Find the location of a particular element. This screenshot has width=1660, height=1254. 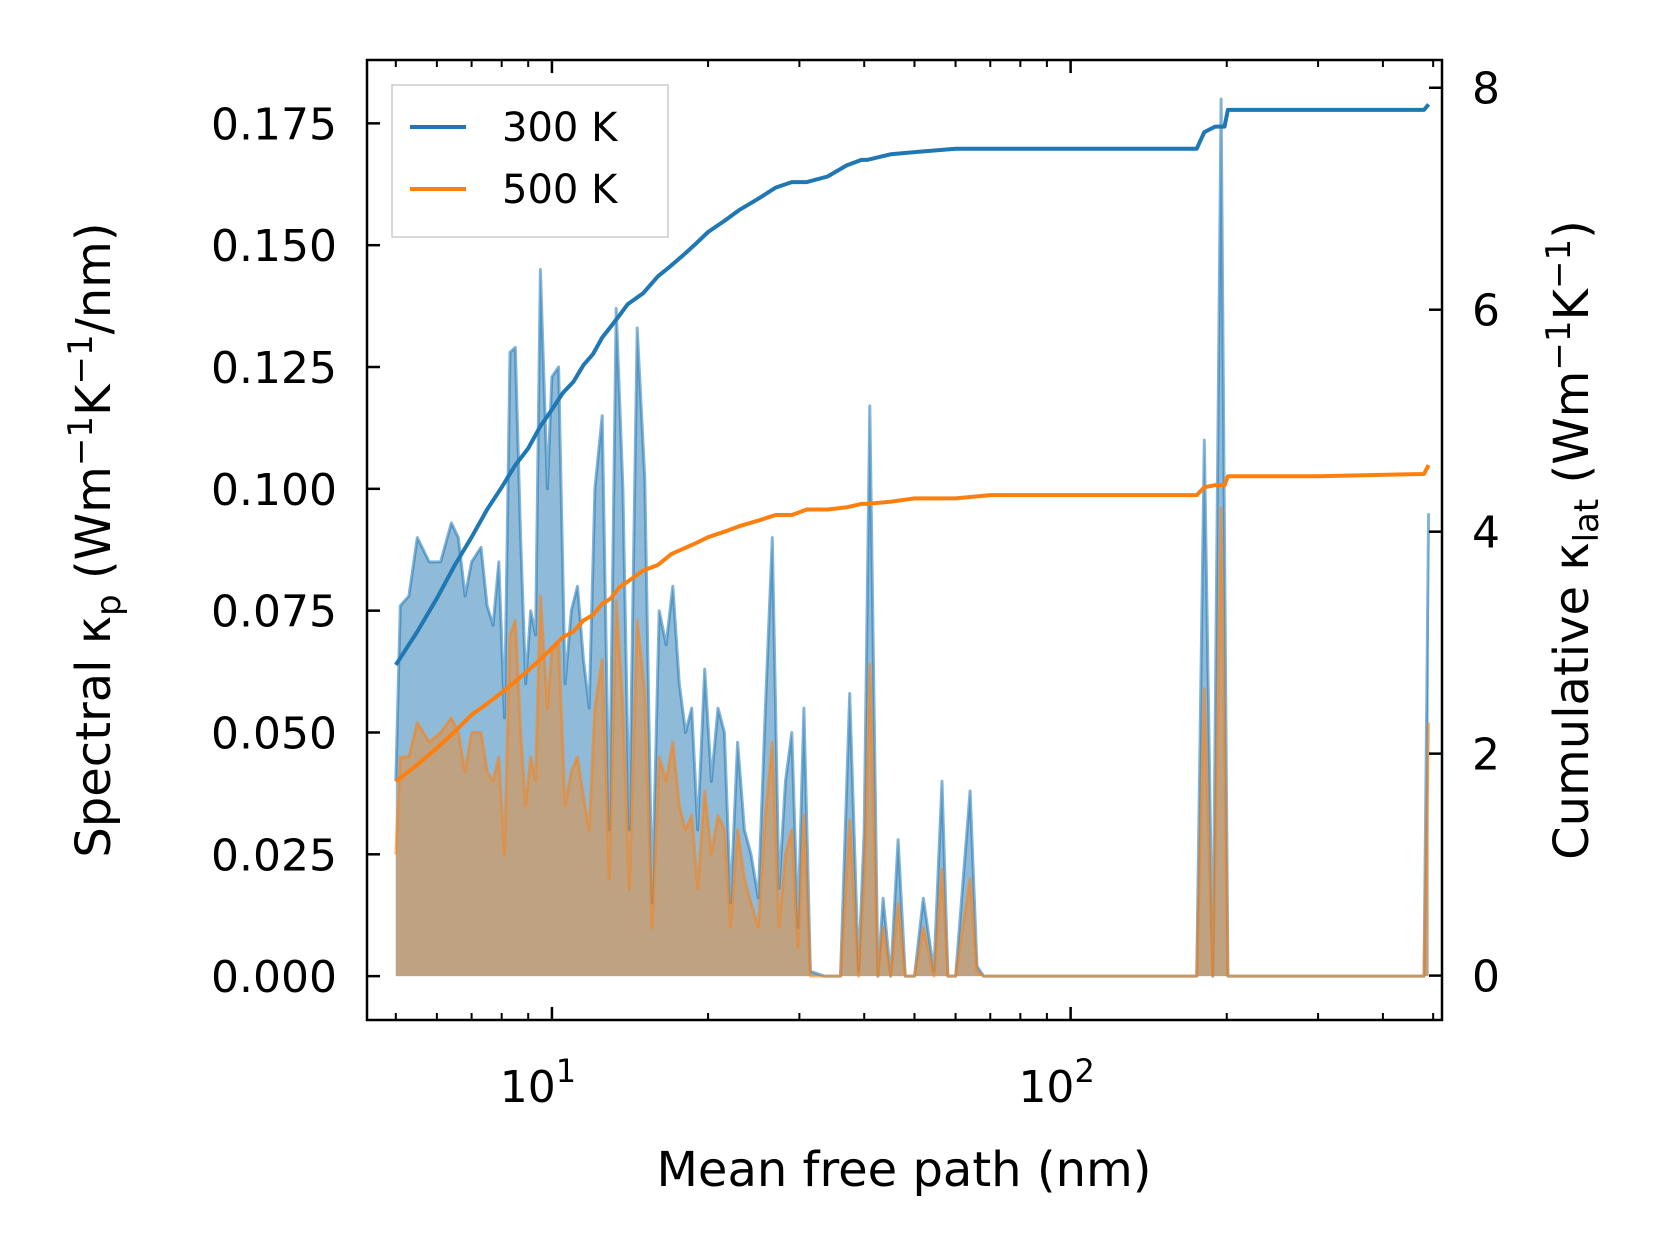

y-left-tick-label: 0.075 is located at coordinates (274, 612).